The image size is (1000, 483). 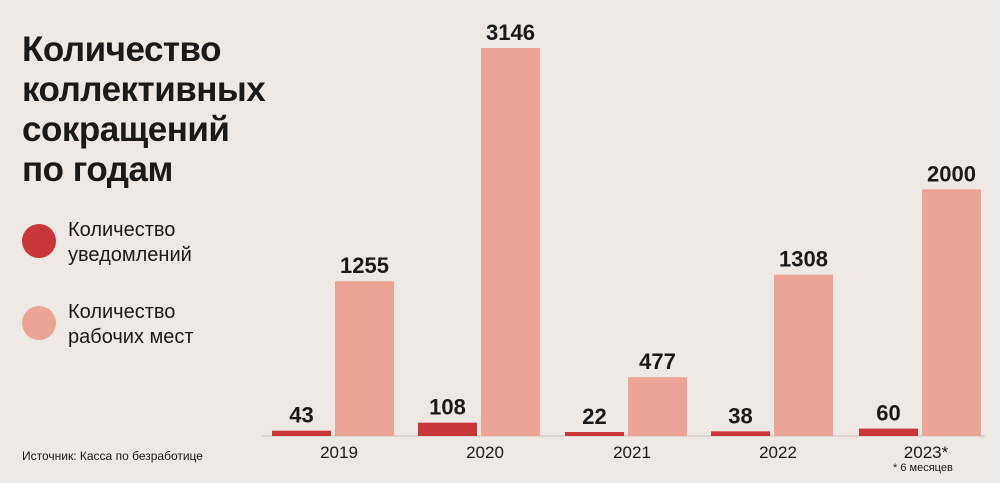 What do you see at coordinates (126, 129) in the screenshot?
I see `chart-title-line: сокращений` at bounding box center [126, 129].